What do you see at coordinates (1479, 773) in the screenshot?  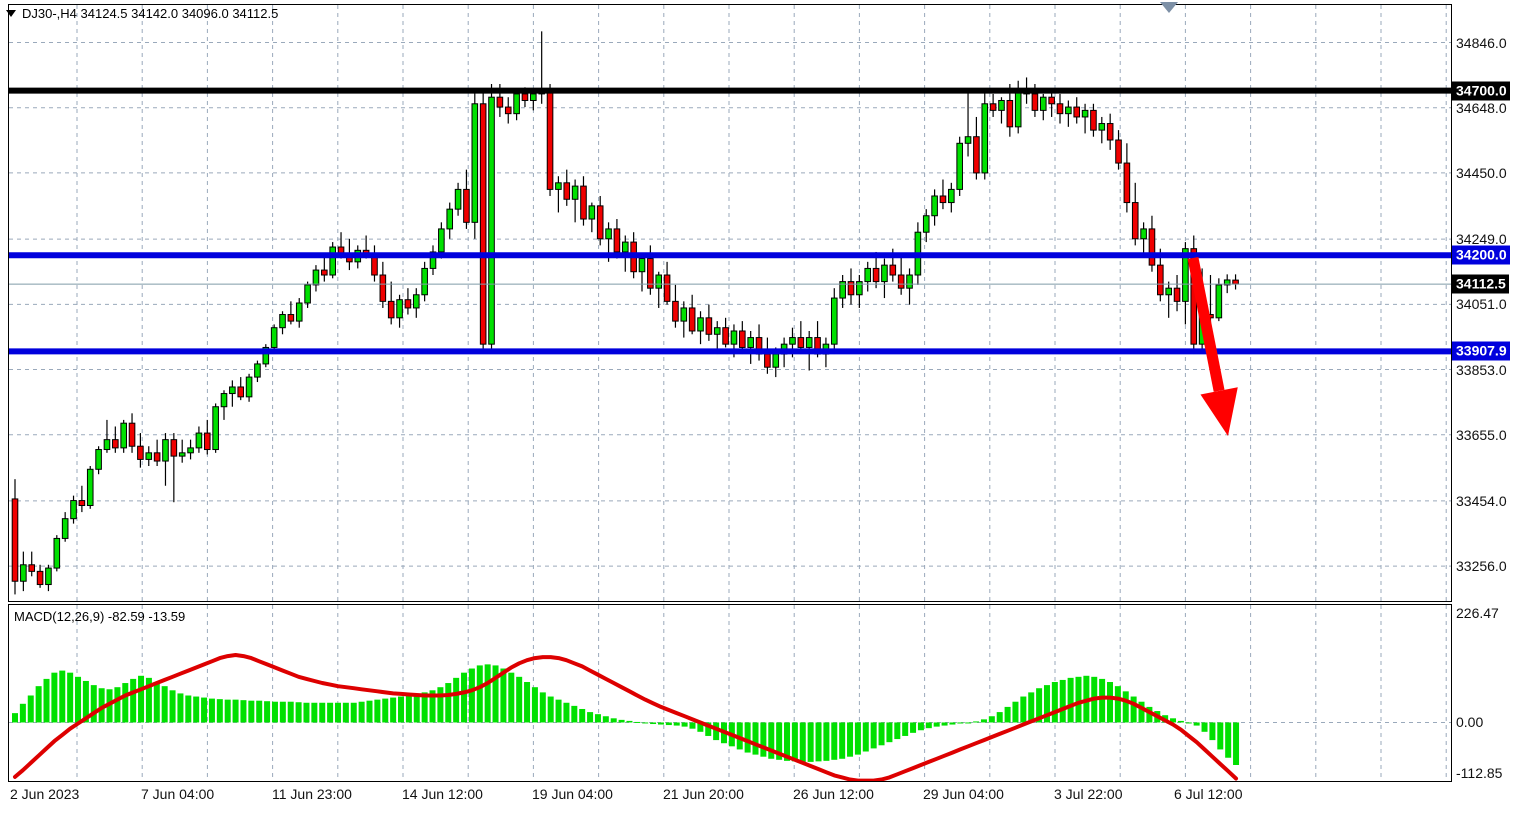 I see `macd-axis-tick-label: -112.85` at bounding box center [1479, 773].